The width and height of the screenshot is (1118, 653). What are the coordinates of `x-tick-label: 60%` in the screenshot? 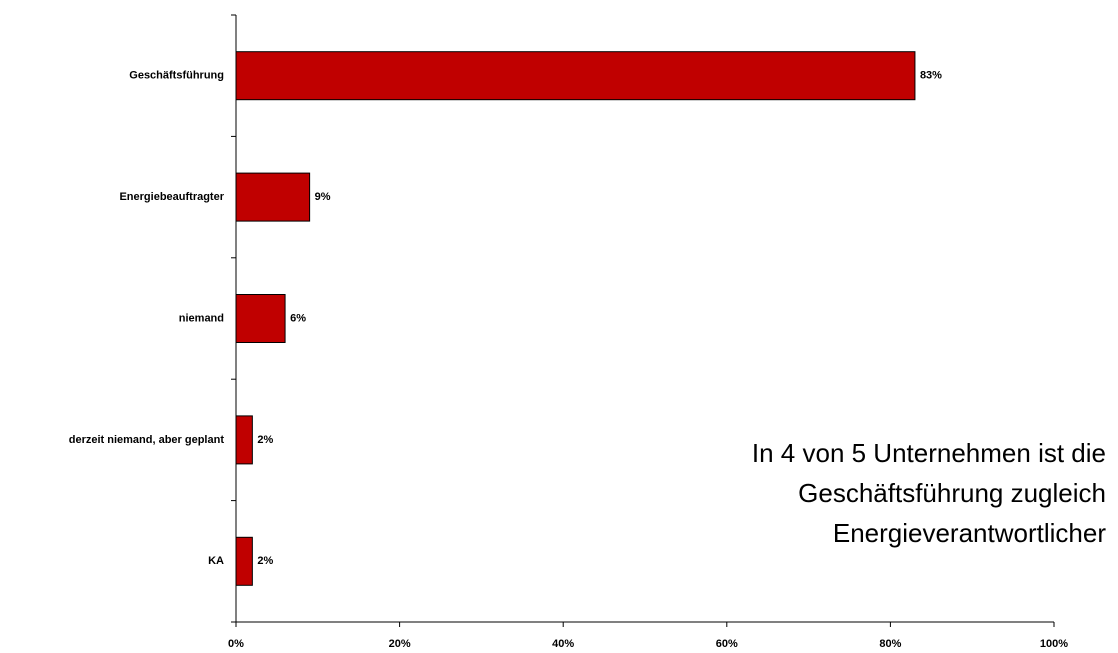 It's located at (727, 644).